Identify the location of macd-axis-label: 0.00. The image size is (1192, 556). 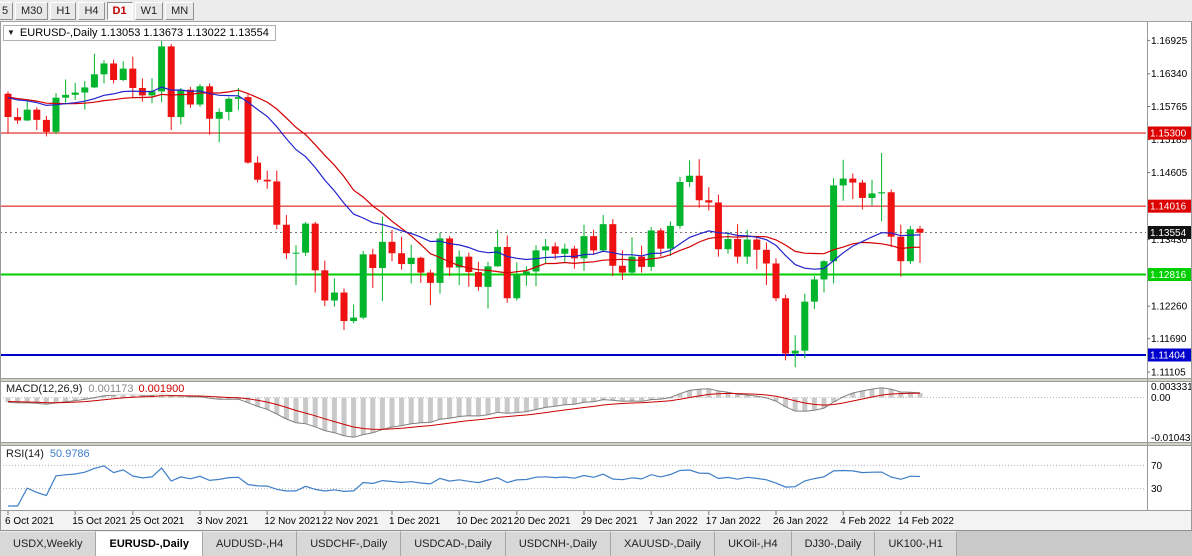
(1161, 398).